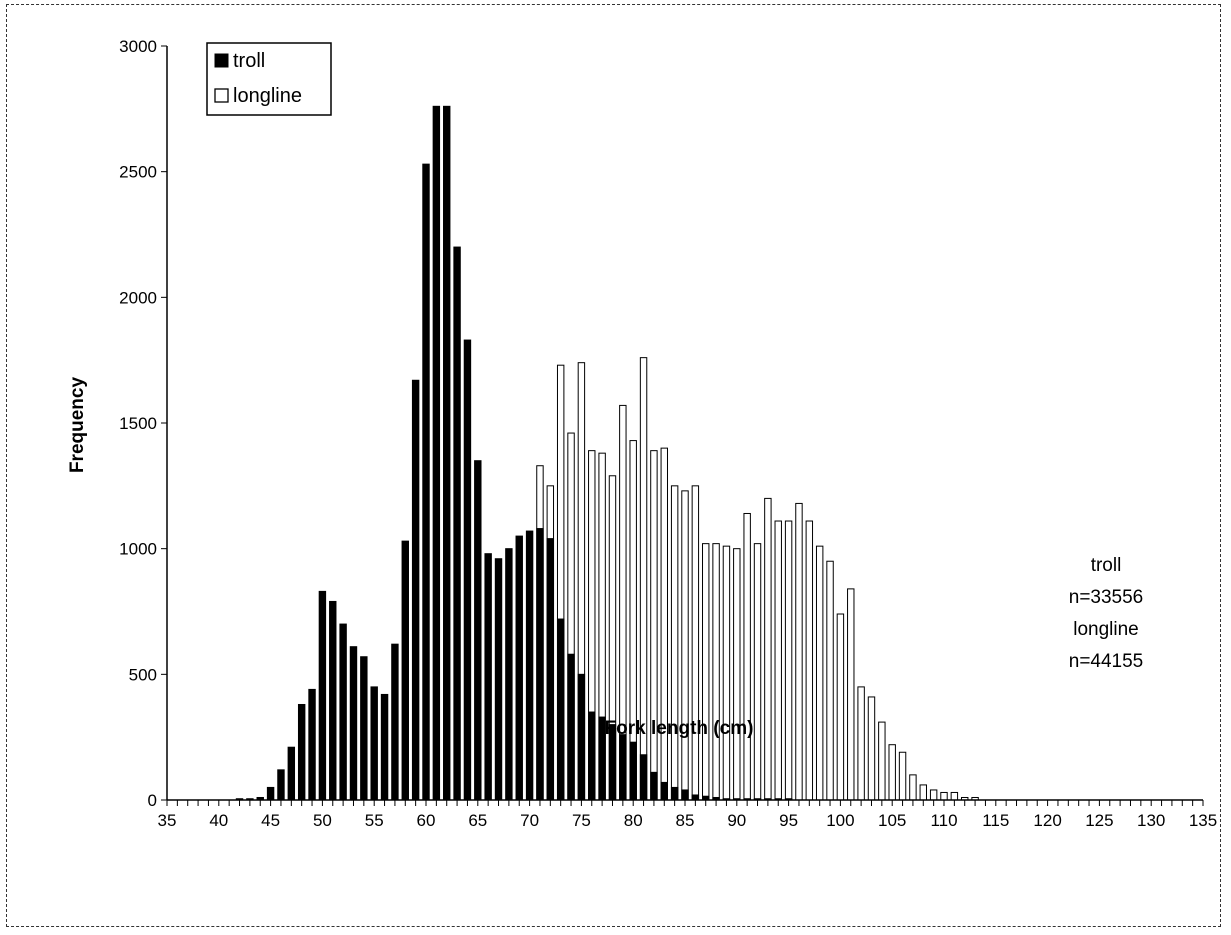  What do you see at coordinates (477, 820) in the screenshot?
I see `x-tick-label-65: 65` at bounding box center [477, 820].